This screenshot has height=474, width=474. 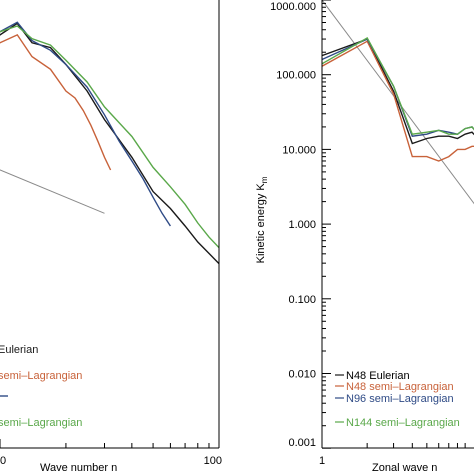 What do you see at coordinates (41, 386) in the screenshot?
I see `left-legend: Eulerian semi–Lagrangian semi–Lagrangian` at bounding box center [41, 386].